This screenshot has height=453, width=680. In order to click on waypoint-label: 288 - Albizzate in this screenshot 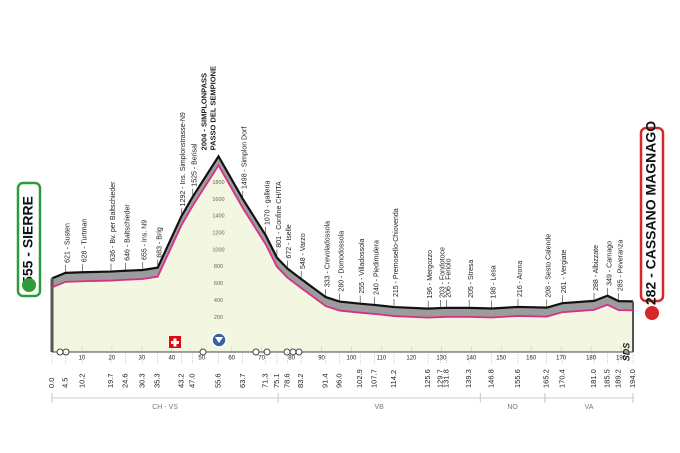, I will do `click(596, 268)`.